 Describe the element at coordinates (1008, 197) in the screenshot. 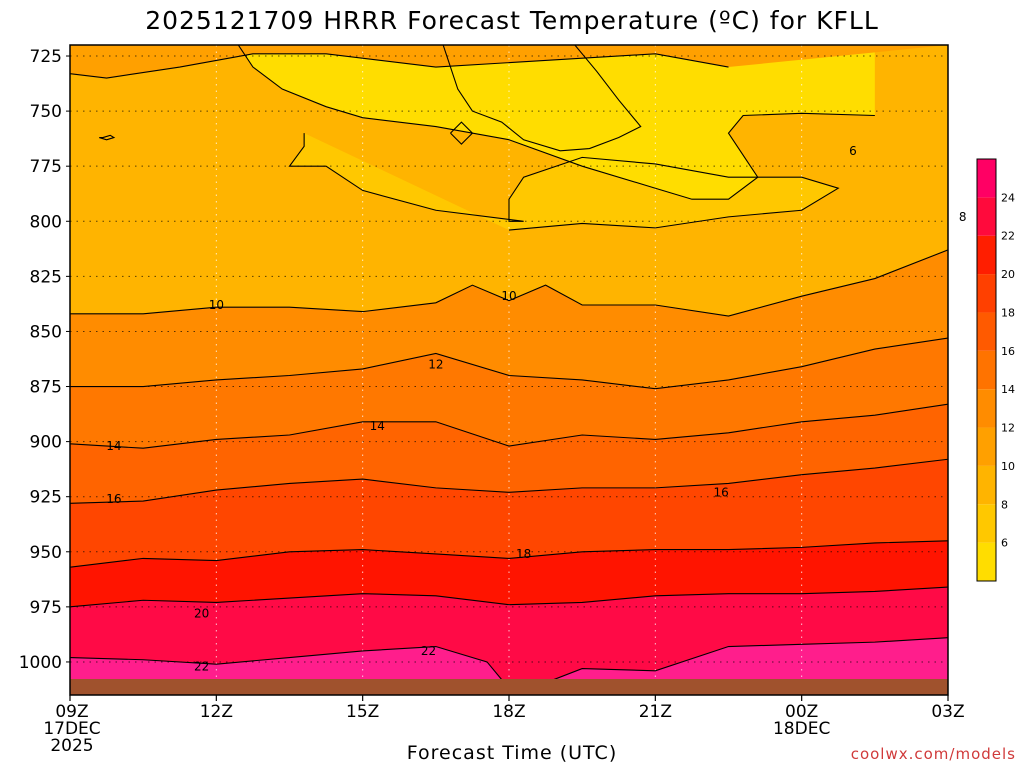

I see `colorbar-label: 24` at that location.